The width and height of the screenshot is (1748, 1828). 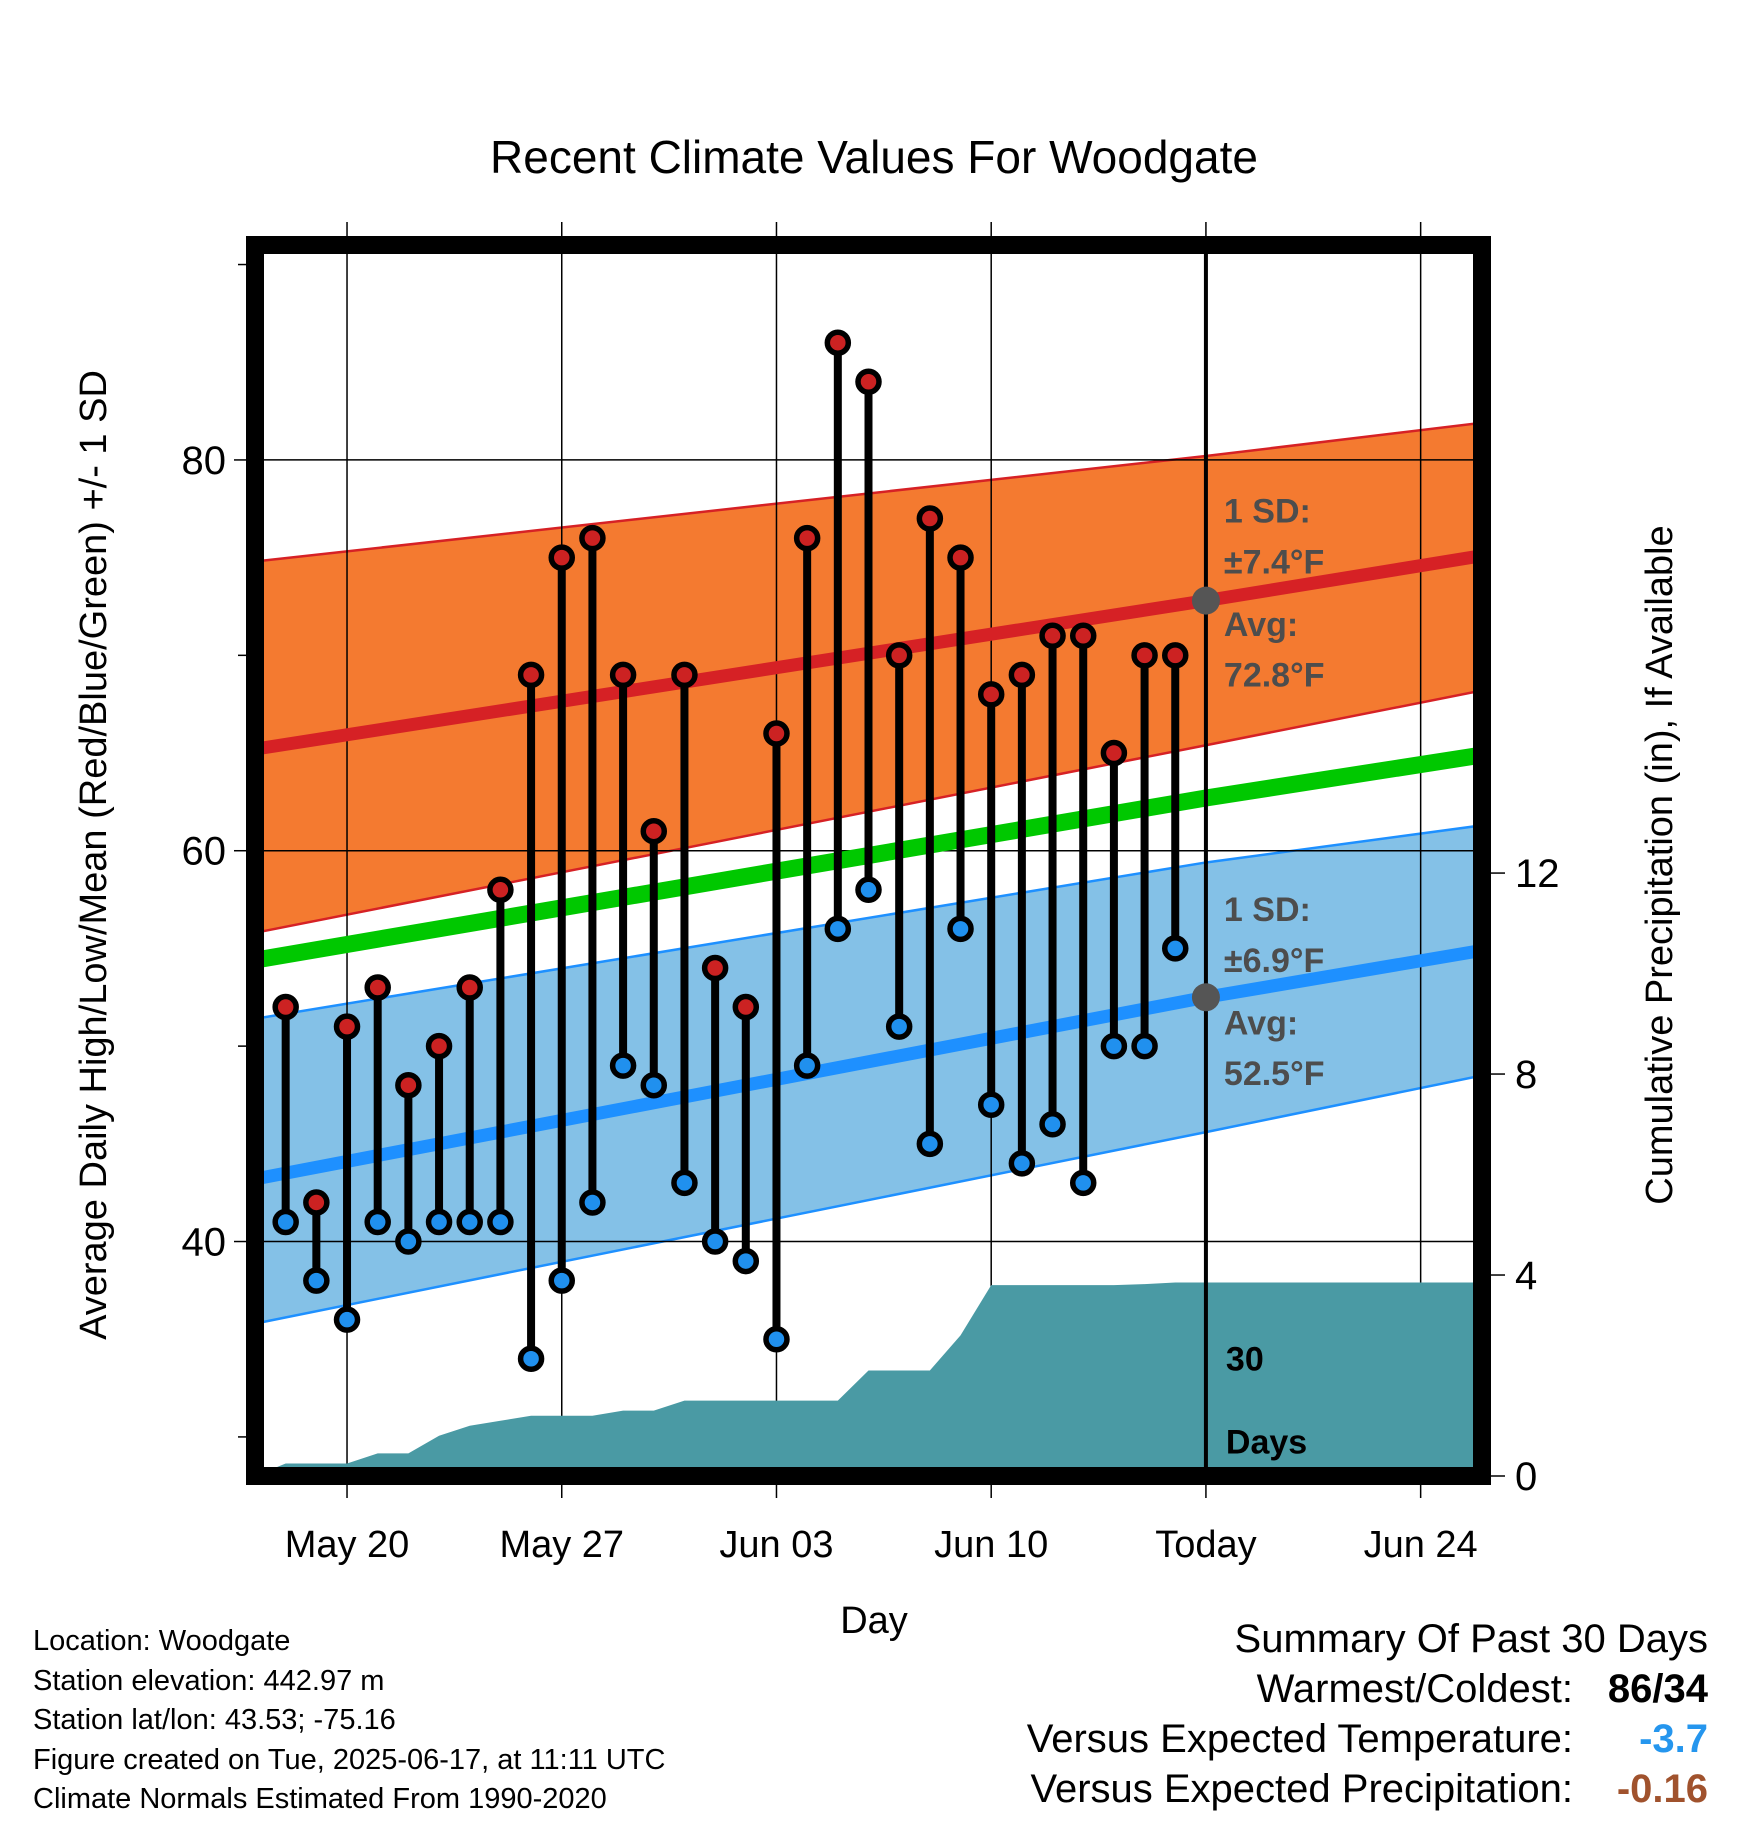 What do you see at coordinates (1301, 1789) in the screenshot?
I see `precip-departure-label: Versus Expected Precipitation:` at bounding box center [1301, 1789].